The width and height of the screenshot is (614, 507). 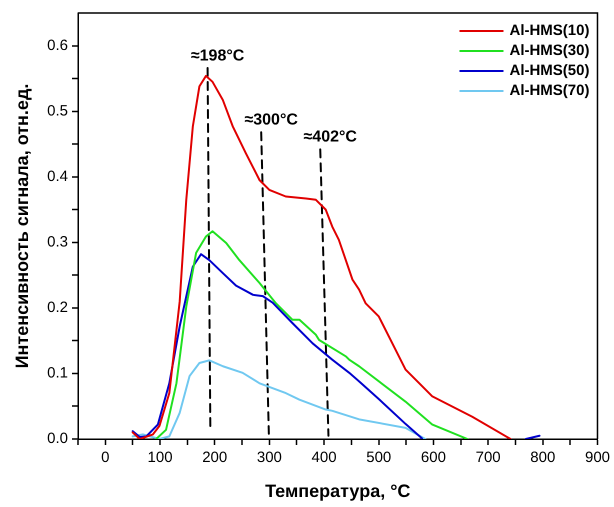 What do you see at coordinates (215, 457) in the screenshot?
I see `x-tick-label: 200` at bounding box center [215, 457].